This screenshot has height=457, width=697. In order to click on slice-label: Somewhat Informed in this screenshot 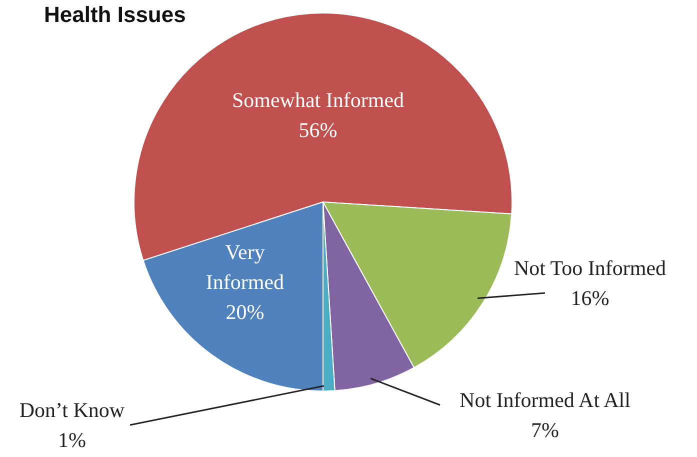, I will do `click(318, 100)`.